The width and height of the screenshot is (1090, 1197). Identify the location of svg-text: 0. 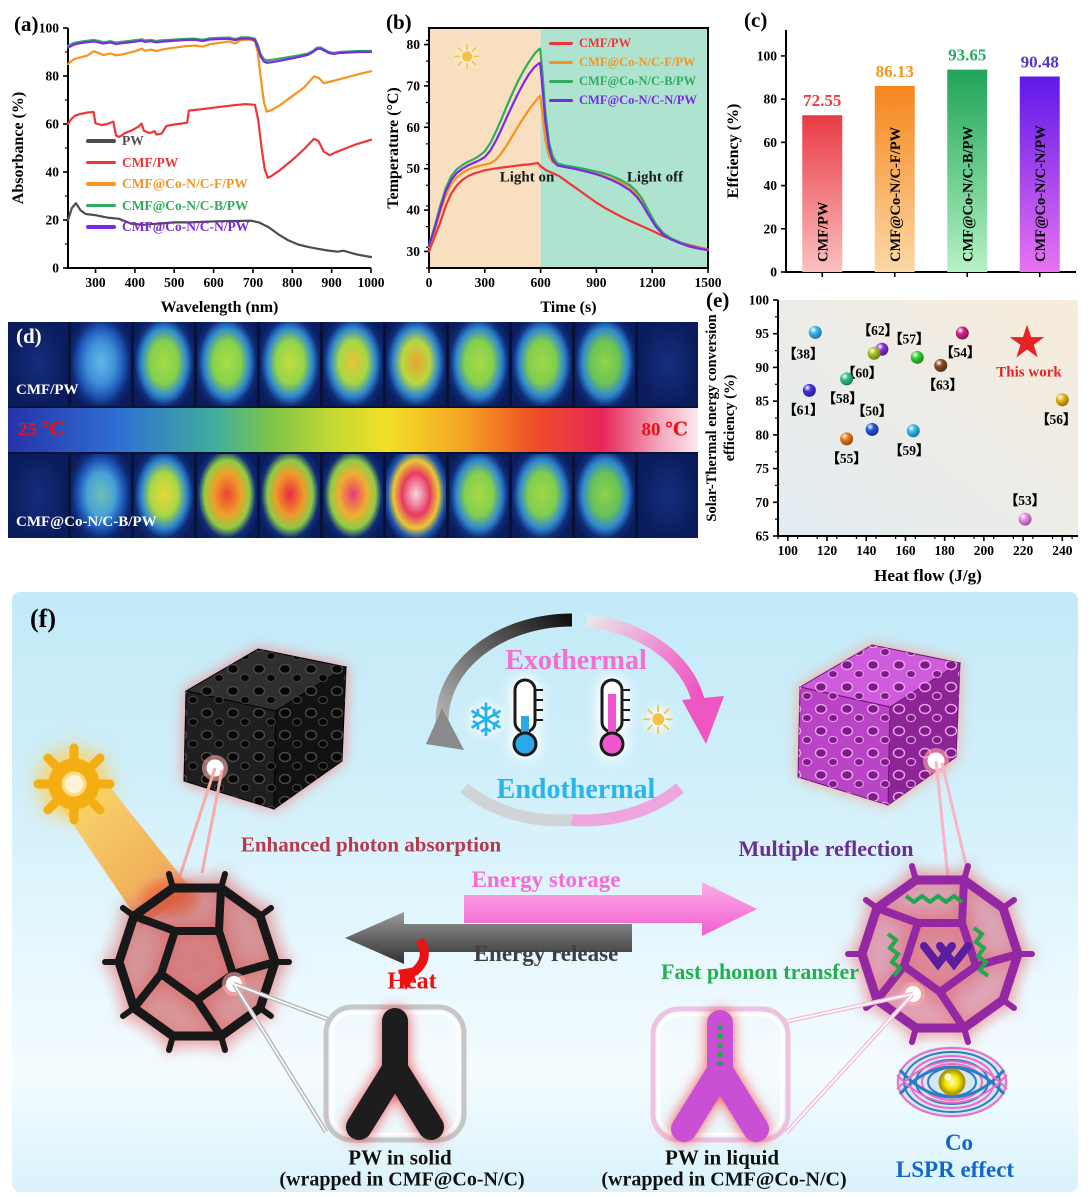
(429, 282).